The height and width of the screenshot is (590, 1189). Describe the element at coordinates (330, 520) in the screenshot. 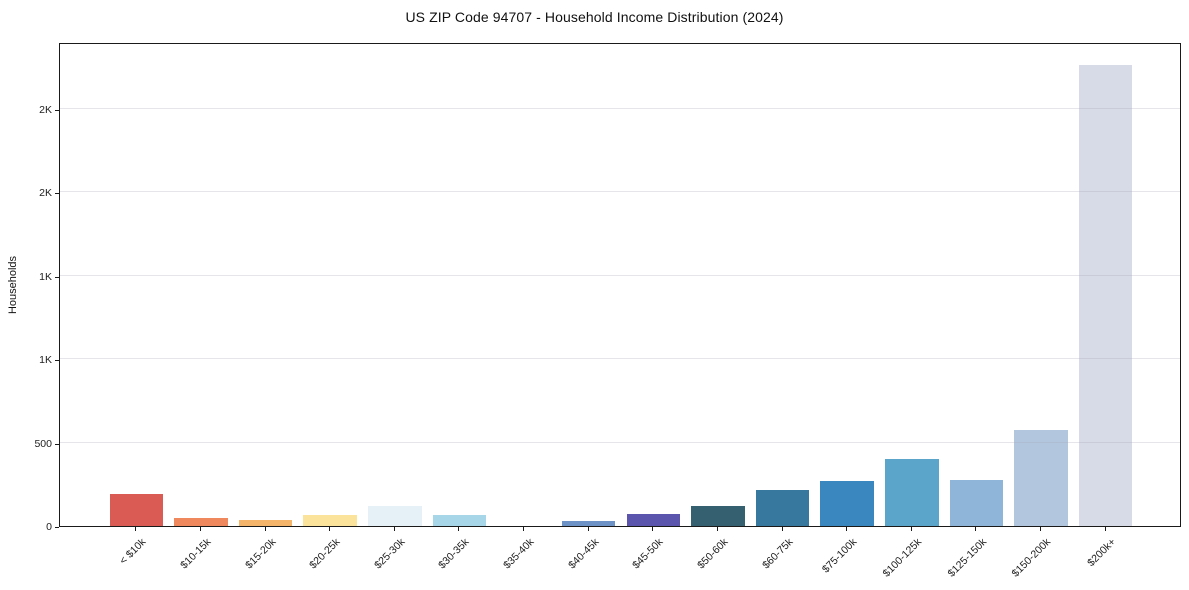

I see `bar-20-25k` at that location.